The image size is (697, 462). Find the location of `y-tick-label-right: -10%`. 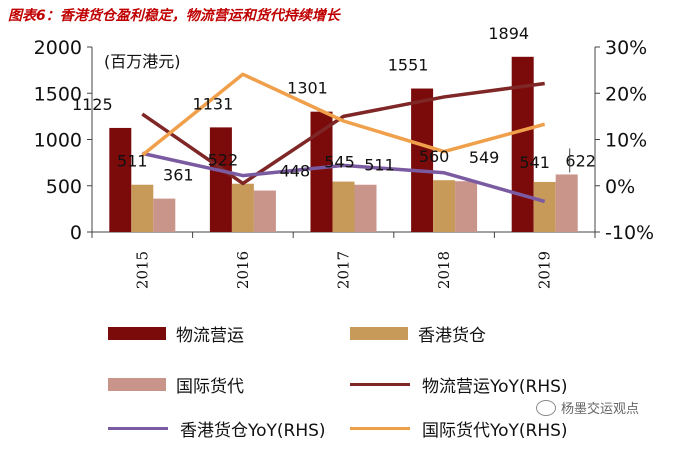

y-tick-label-right: -10% is located at coordinates (629, 233).